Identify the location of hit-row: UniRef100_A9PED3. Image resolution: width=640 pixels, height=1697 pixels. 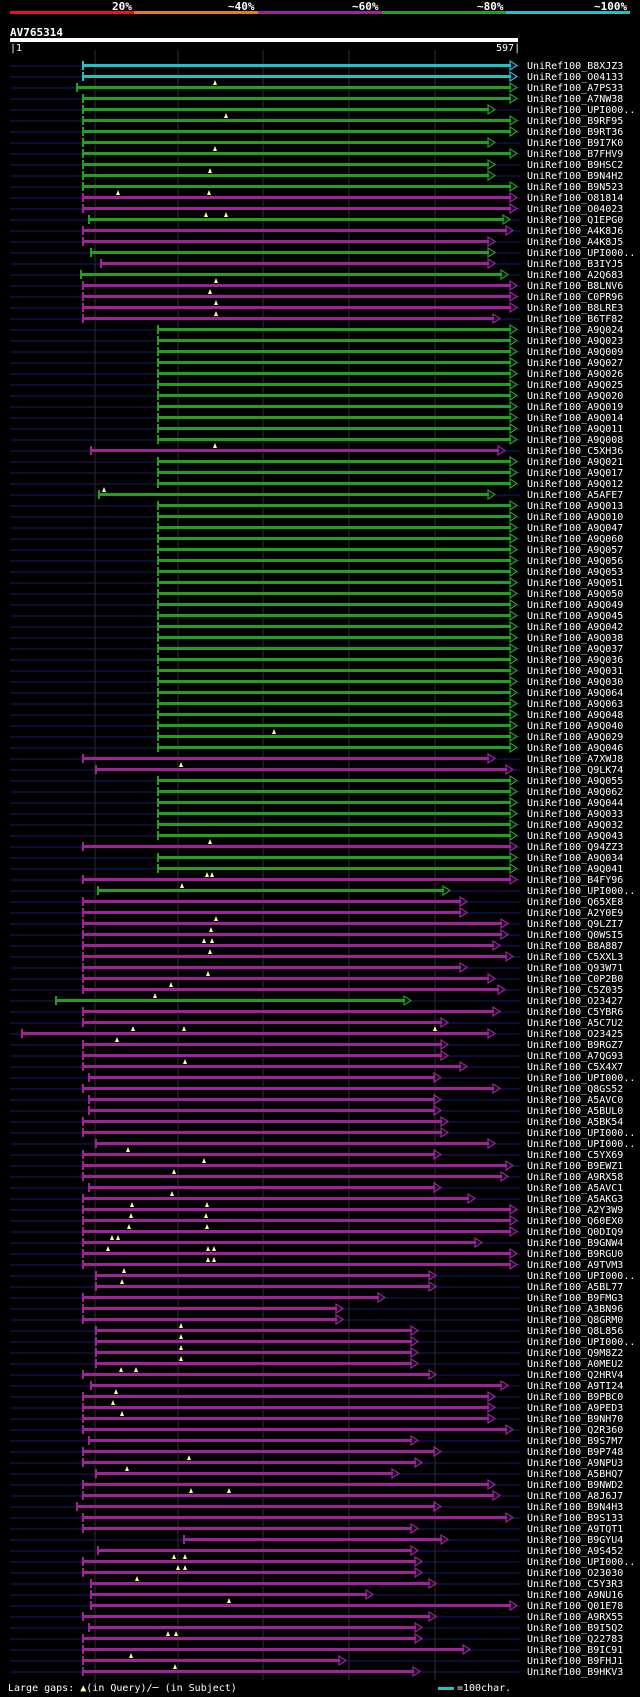
(316, 1407).